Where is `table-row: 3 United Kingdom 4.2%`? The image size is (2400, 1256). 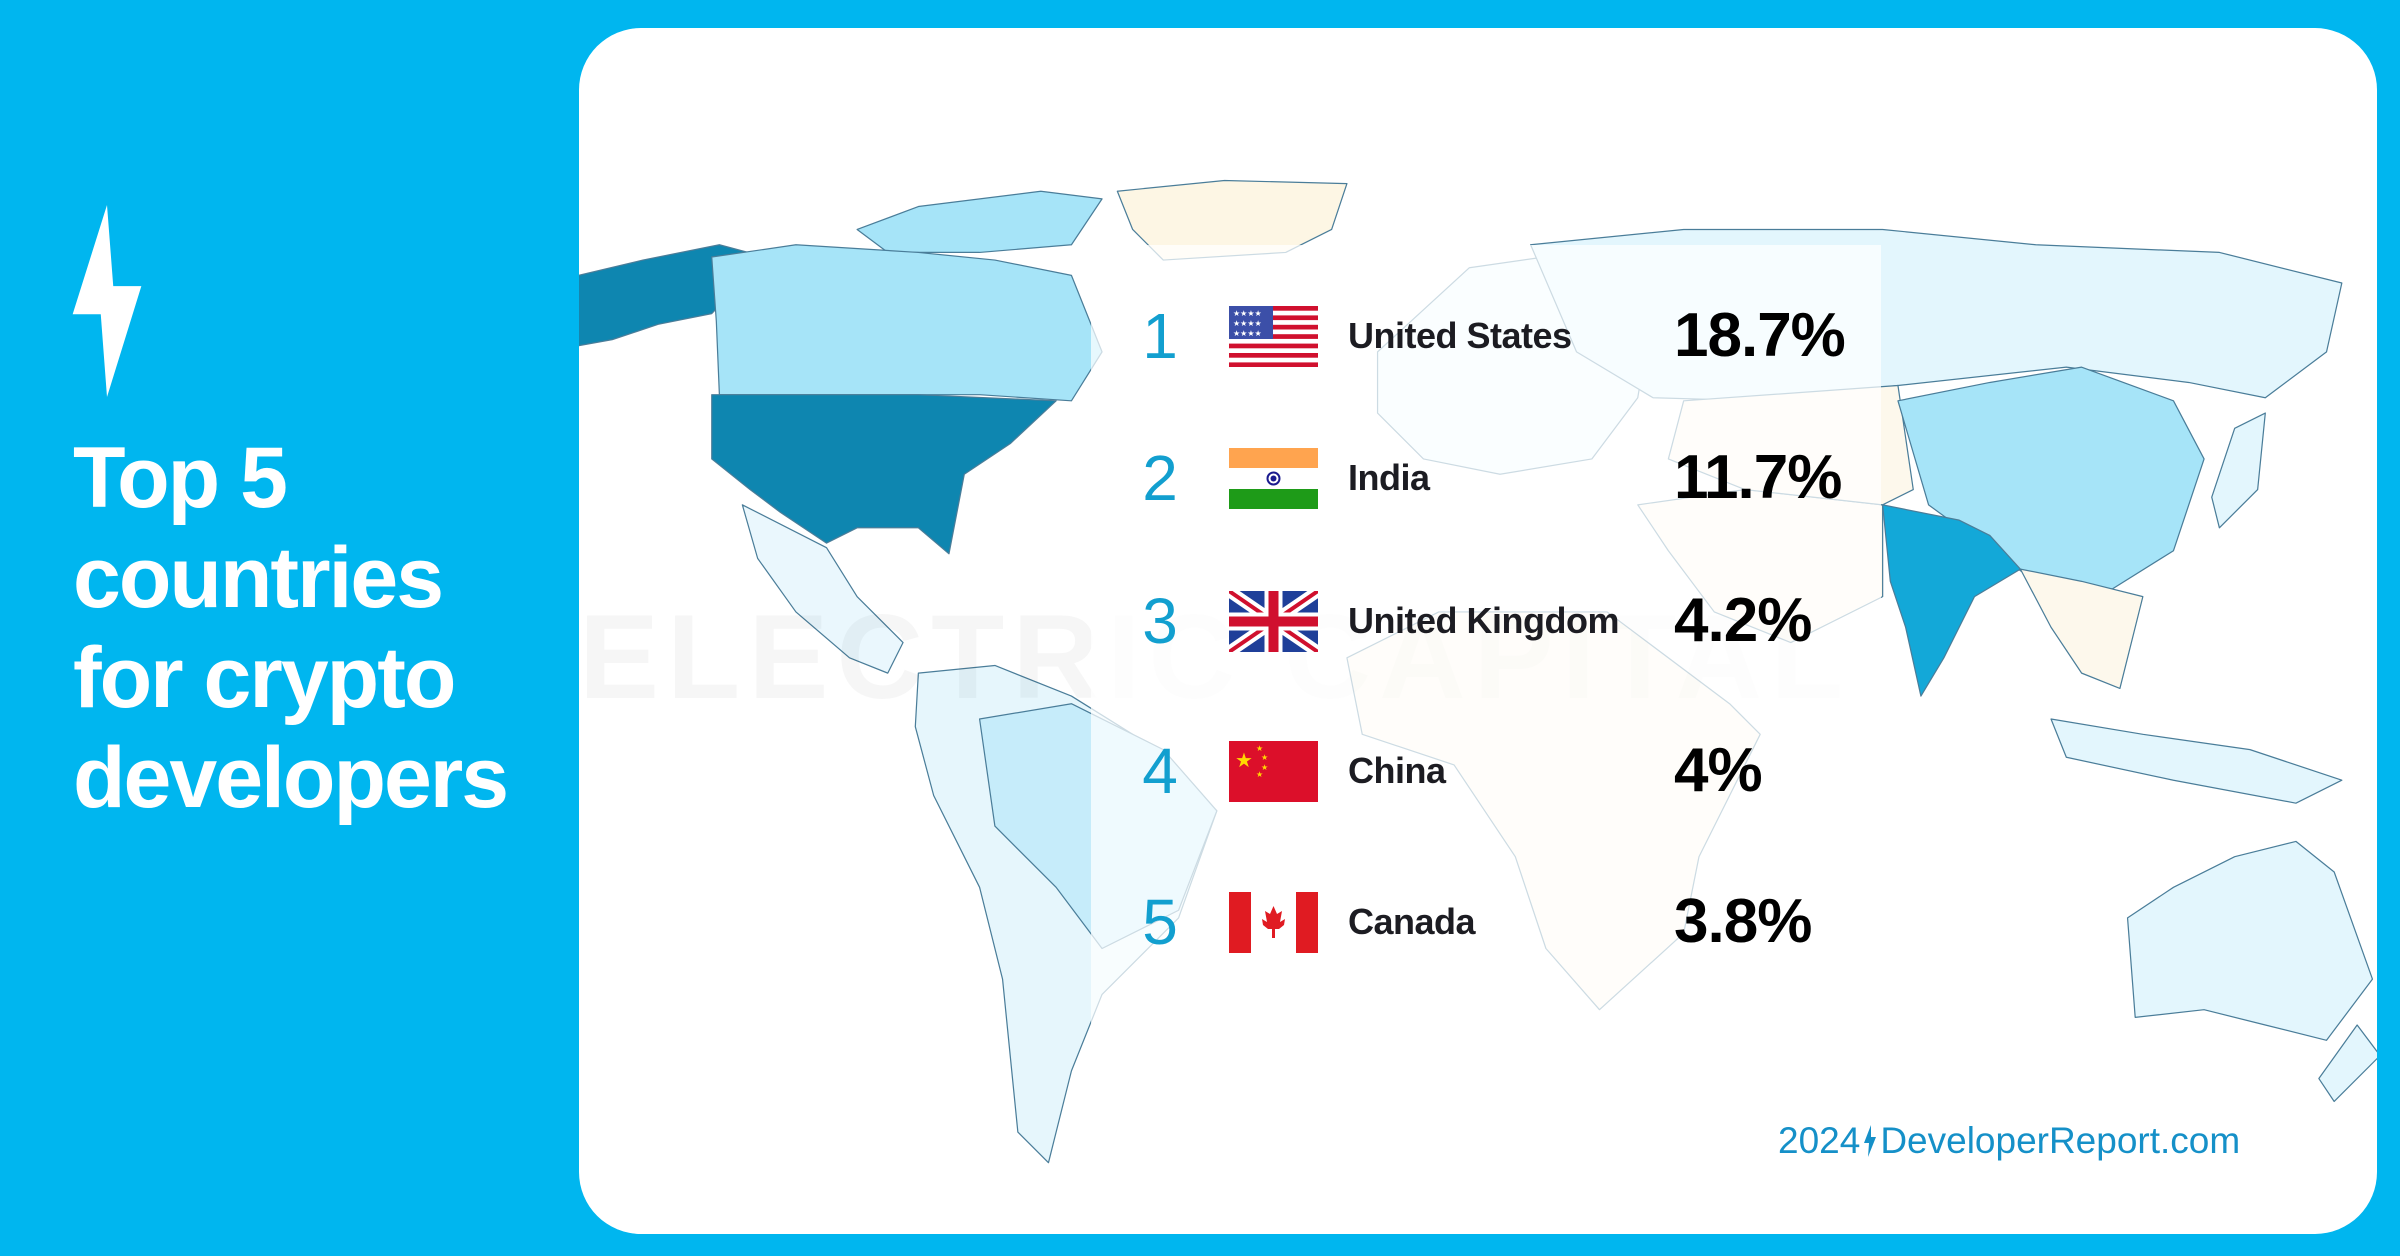 table-row: 3 United Kingdom 4.2% is located at coordinates (1478, 621).